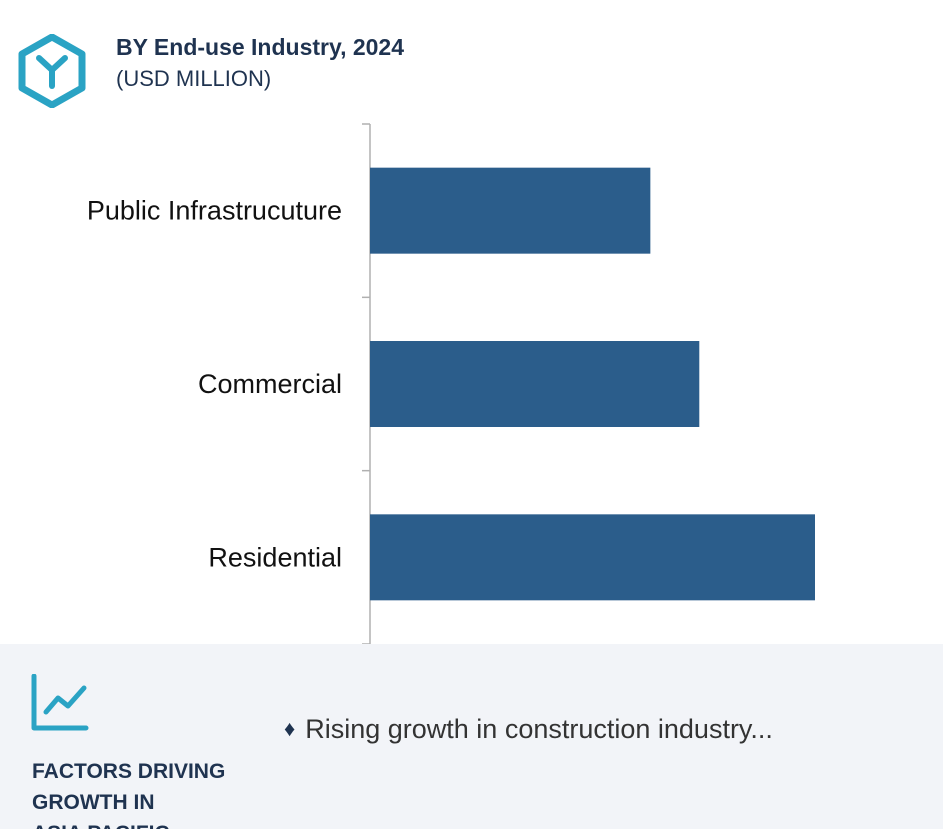  I want to click on factors-heading: FACTORS DRIVING GROWTH IN ASIA PACIFIC, so click(152, 792).